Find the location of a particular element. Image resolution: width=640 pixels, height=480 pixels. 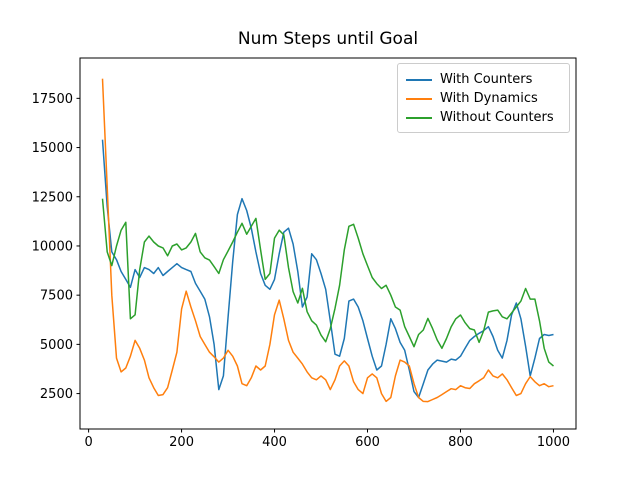

y-tick-label: 5000 is located at coordinates (56, 345).